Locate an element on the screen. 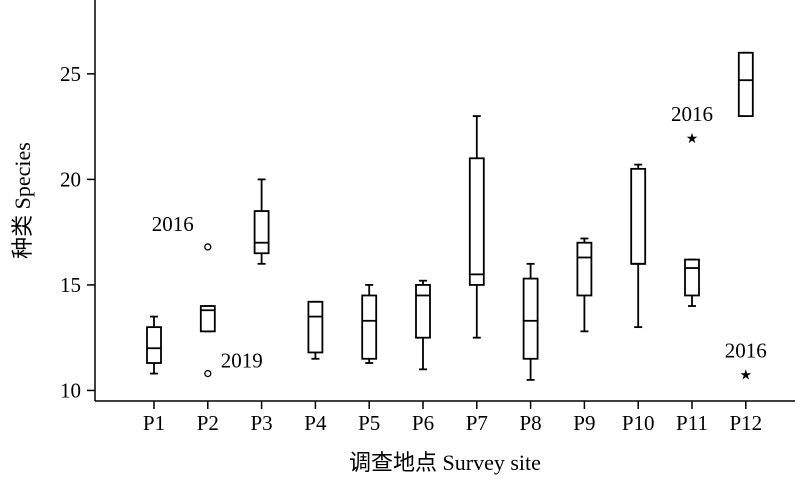  box-p6 is located at coordinates (423, 325).